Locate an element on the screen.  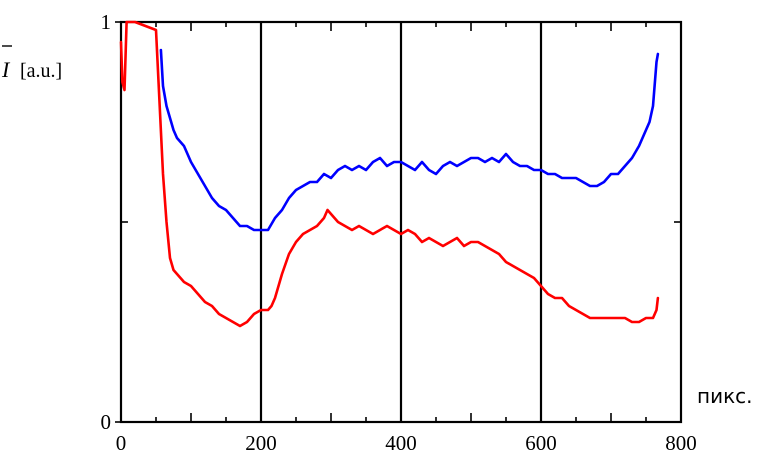
y-axis-symbol: I is located at coordinates (6, 69).